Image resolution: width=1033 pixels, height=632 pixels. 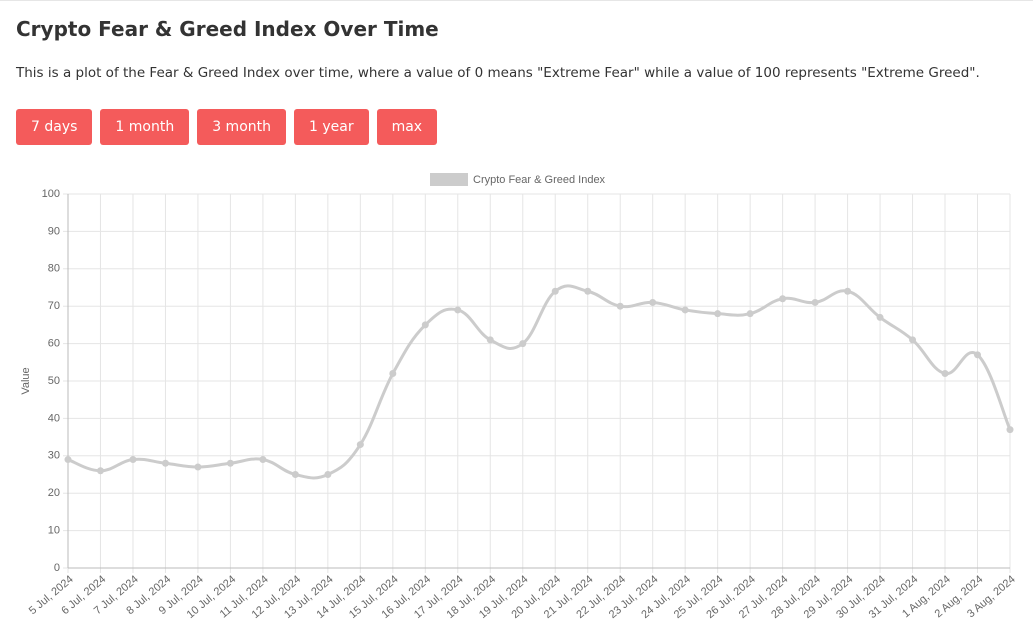 What do you see at coordinates (54, 493) in the screenshot?
I see `y-tick-label: 20` at bounding box center [54, 493].